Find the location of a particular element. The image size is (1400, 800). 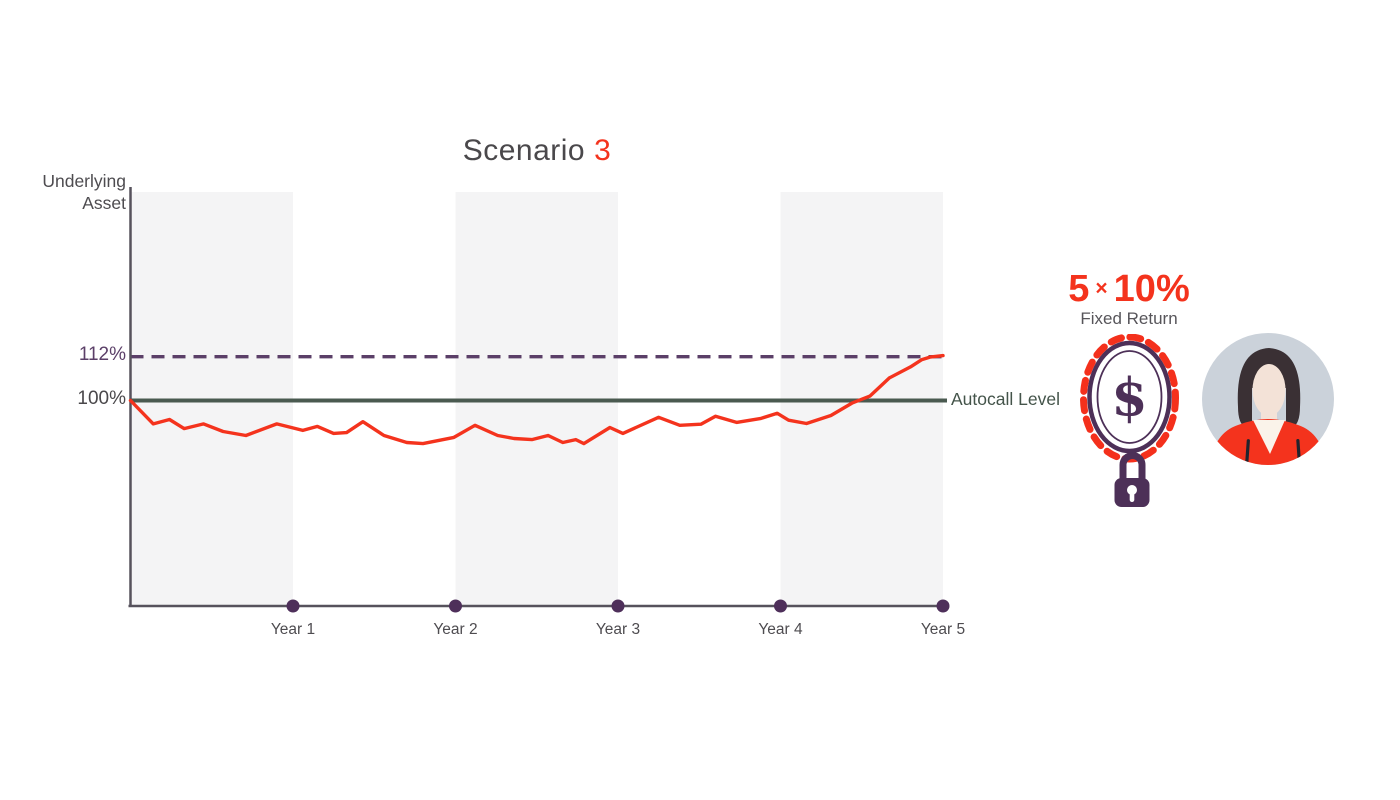

fixed-return-value: 10% is located at coordinates (1151, 289).